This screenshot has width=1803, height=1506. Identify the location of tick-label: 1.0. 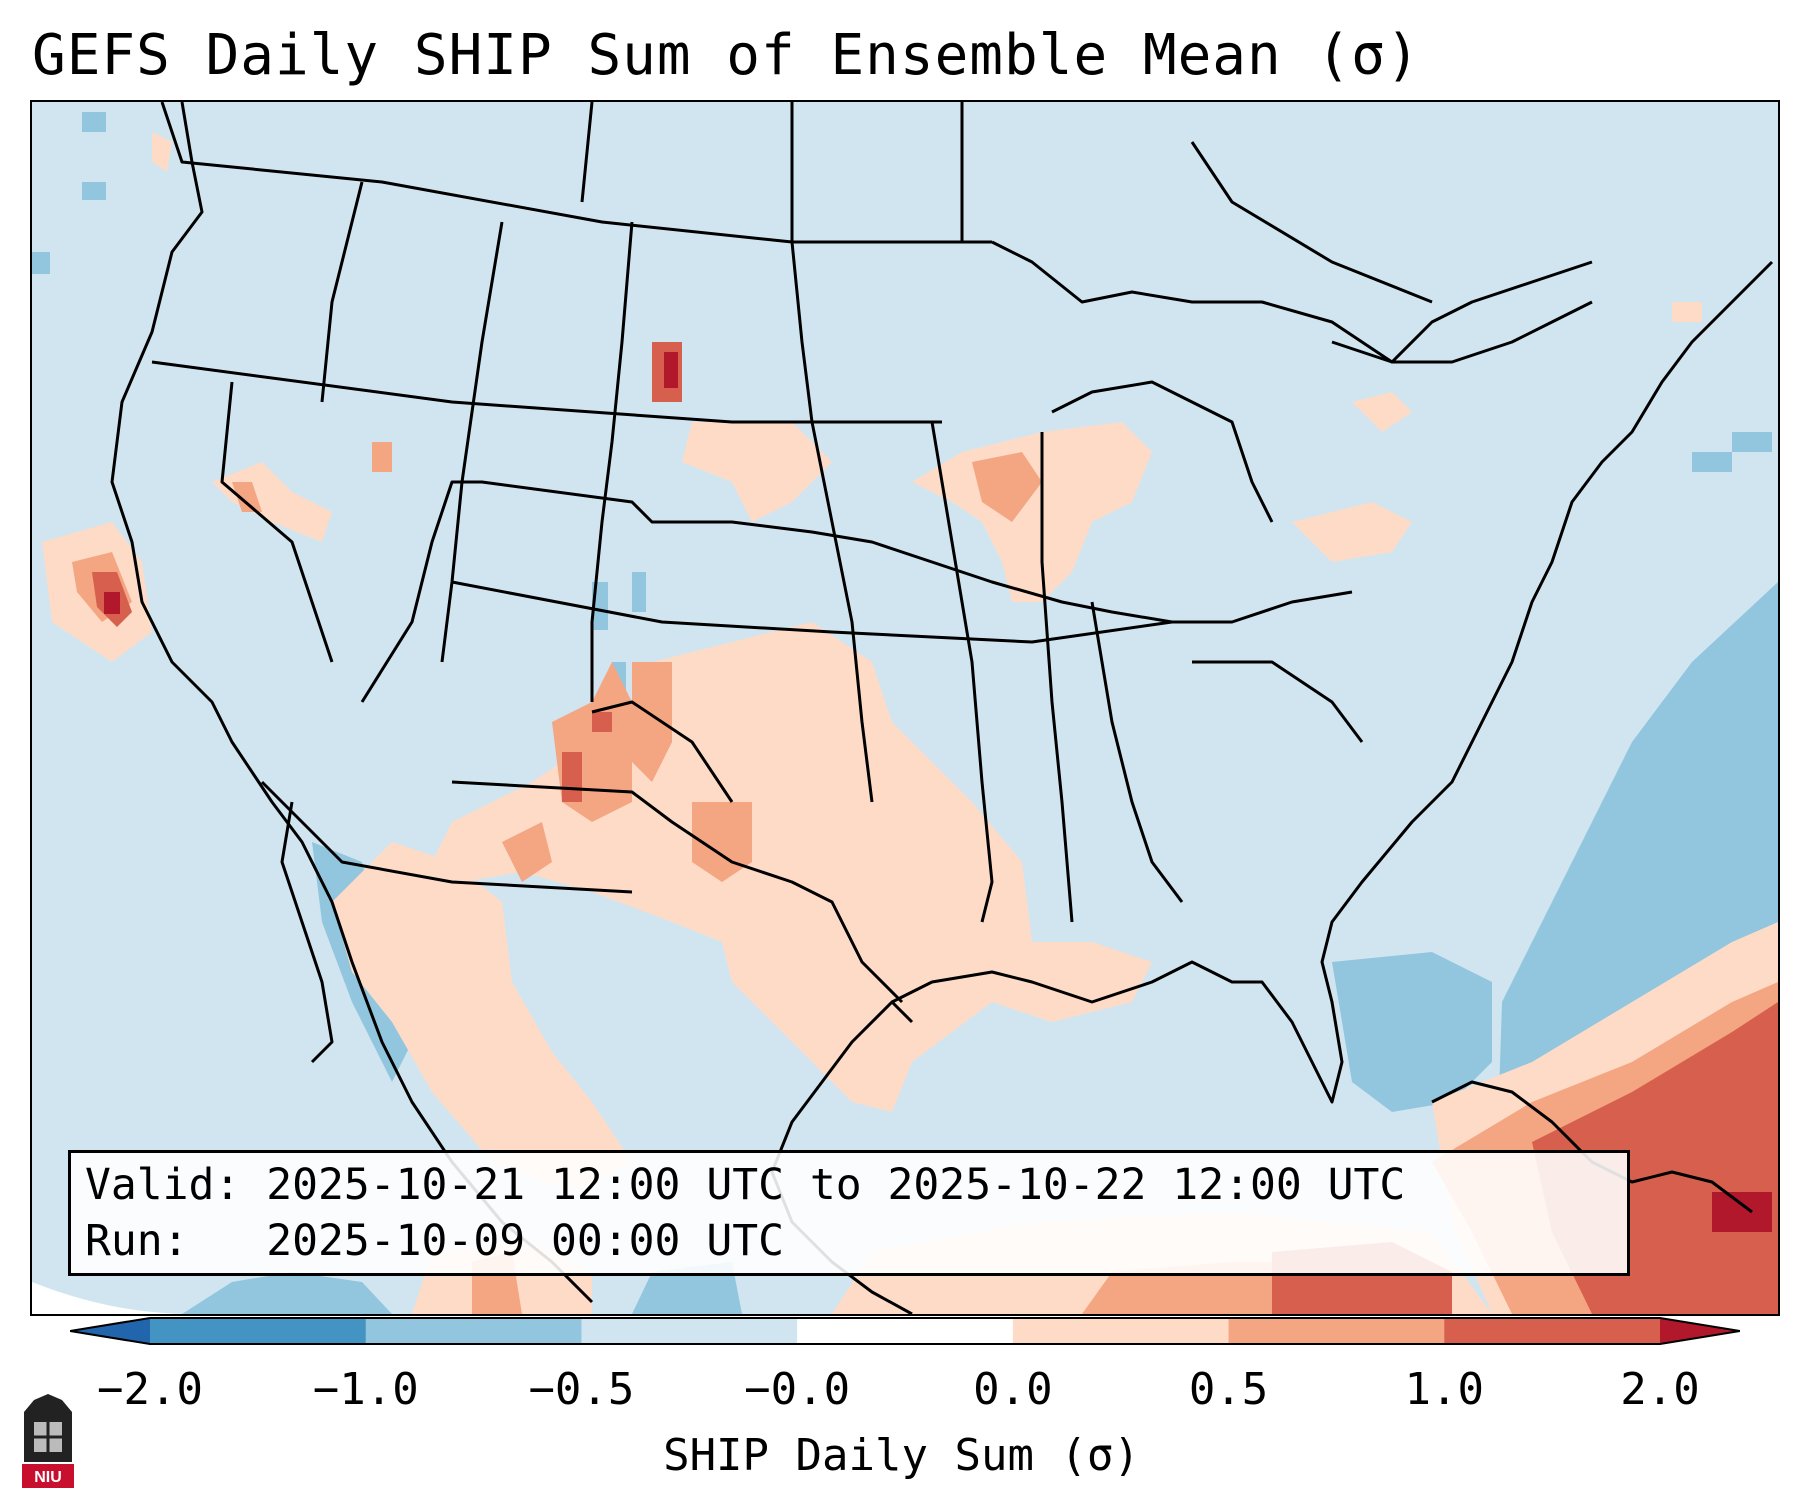
(1444, 1389).